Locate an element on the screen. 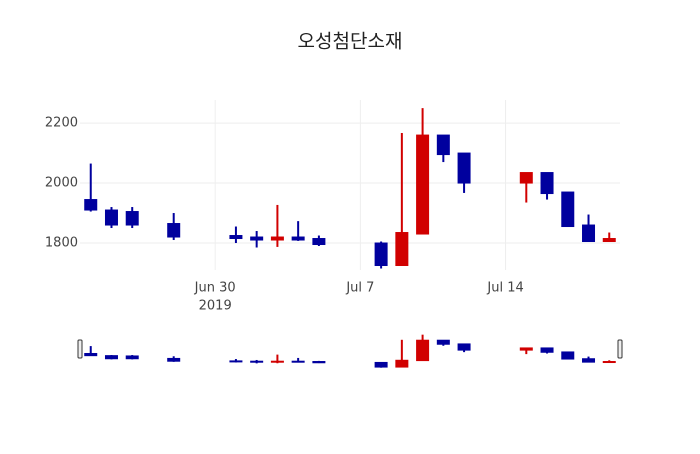 This screenshot has height=454, width=700. x-year-label: 2019 is located at coordinates (215, 306).